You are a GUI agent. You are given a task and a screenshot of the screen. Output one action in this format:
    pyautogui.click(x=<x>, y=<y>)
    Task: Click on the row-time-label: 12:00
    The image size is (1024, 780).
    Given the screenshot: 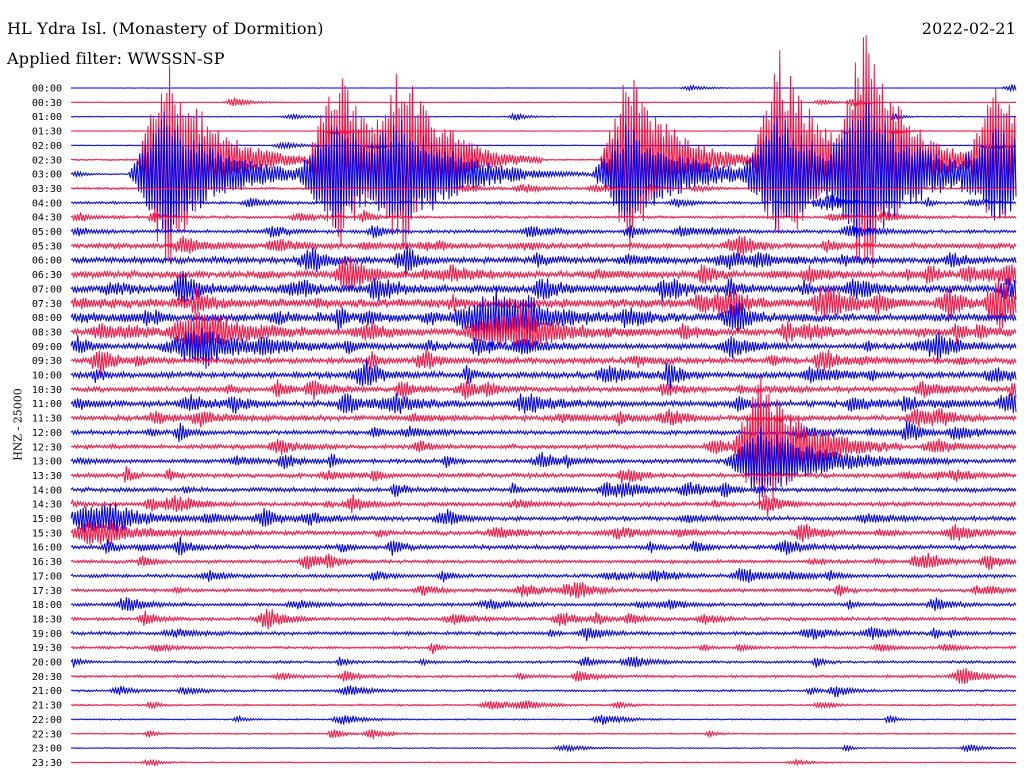 What is the action you would take?
    pyautogui.click(x=47, y=433)
    